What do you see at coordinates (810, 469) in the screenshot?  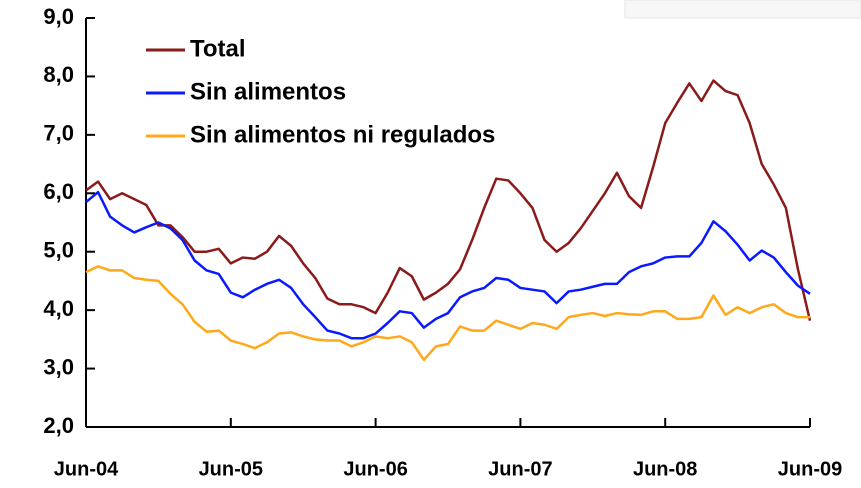 I see `x-tick-label: Jun-09` at bounding box center [810, 469].